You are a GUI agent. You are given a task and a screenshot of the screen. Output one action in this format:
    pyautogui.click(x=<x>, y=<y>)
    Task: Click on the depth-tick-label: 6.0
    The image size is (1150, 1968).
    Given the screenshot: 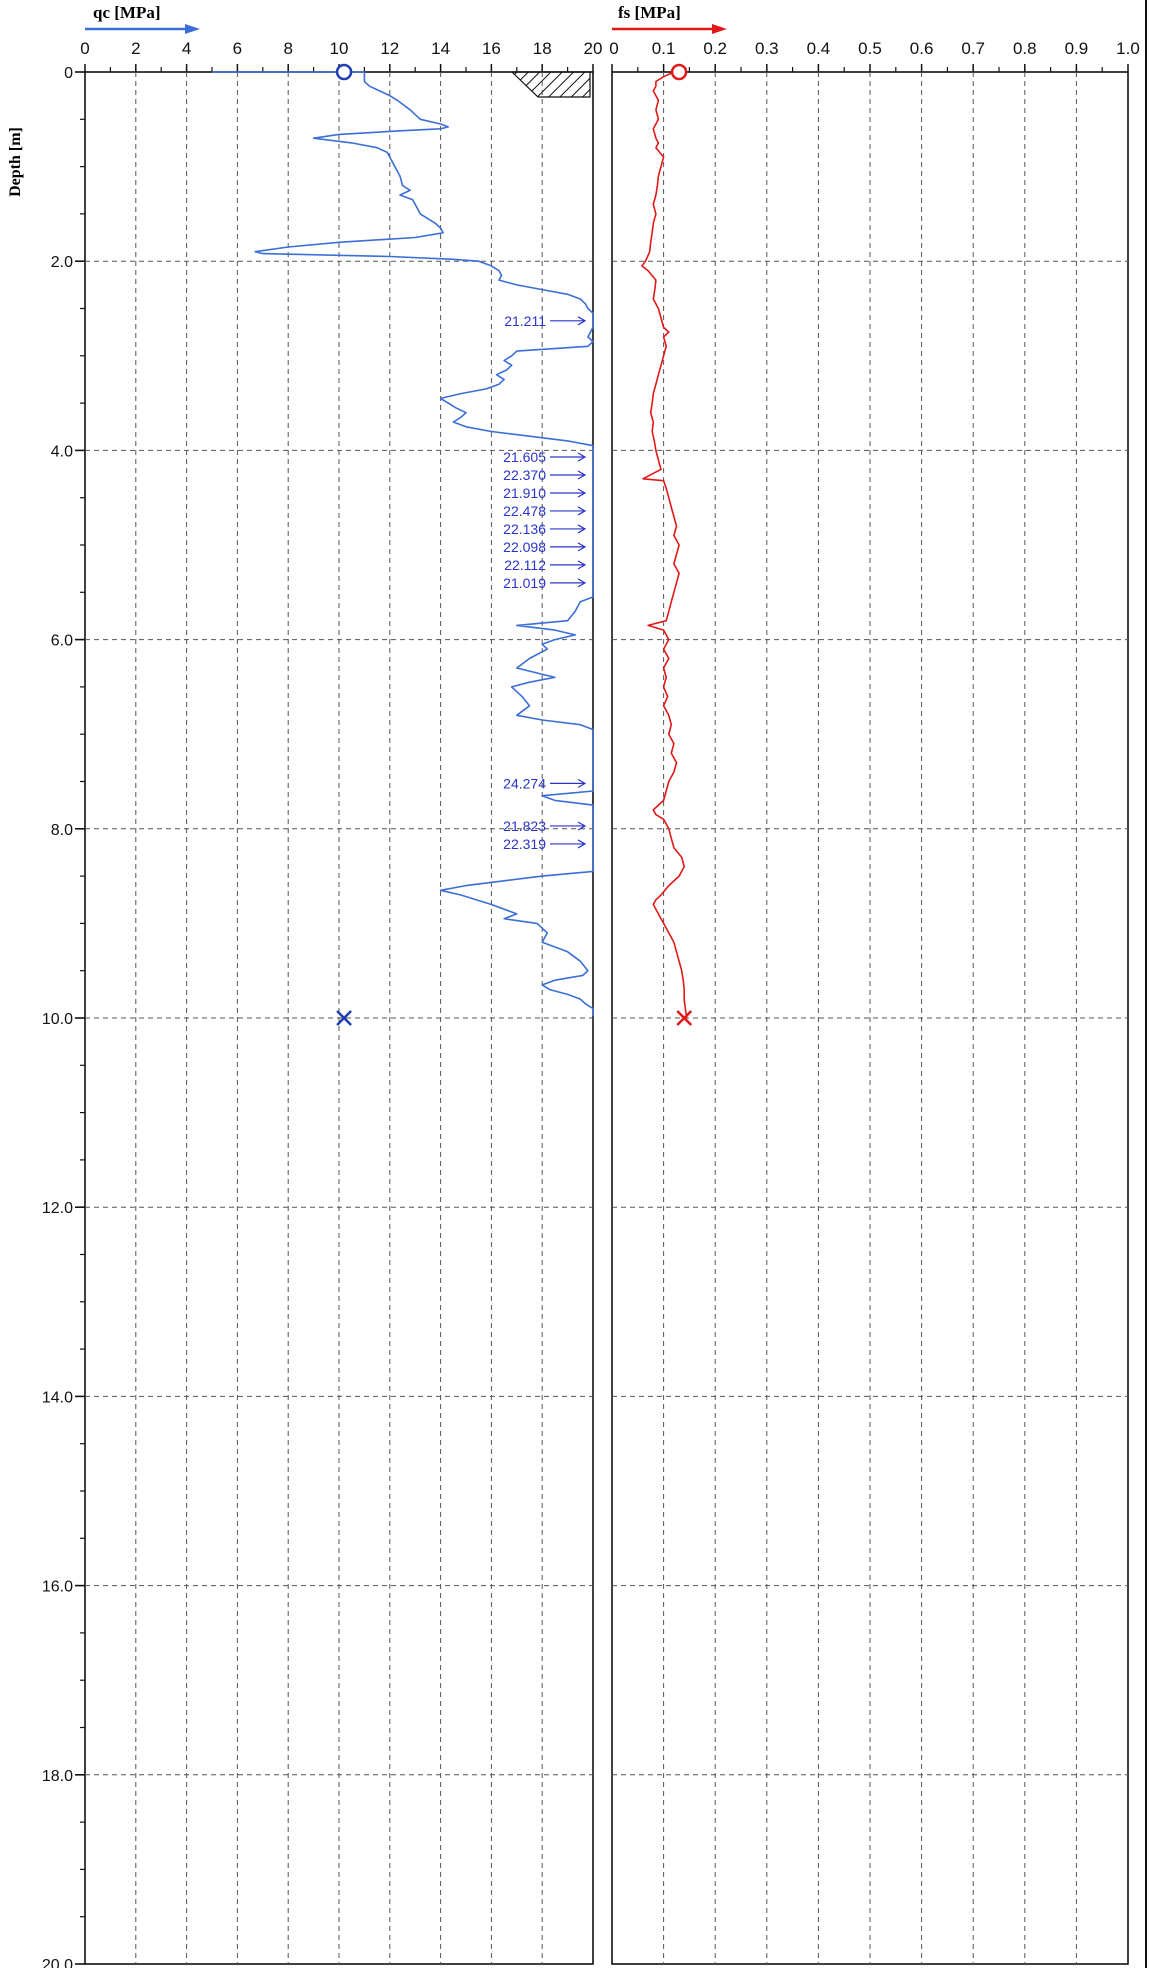 What is the action you would take?
    pyautogui.click(x=62, y=641)
    